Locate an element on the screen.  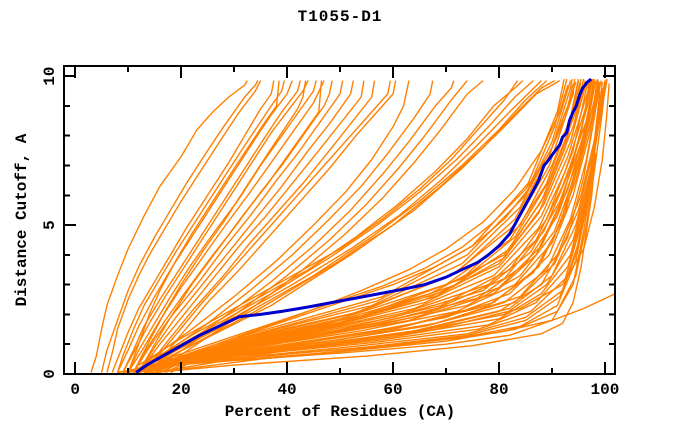
x-tick-label: 80 is located at coordinates (498, 390).